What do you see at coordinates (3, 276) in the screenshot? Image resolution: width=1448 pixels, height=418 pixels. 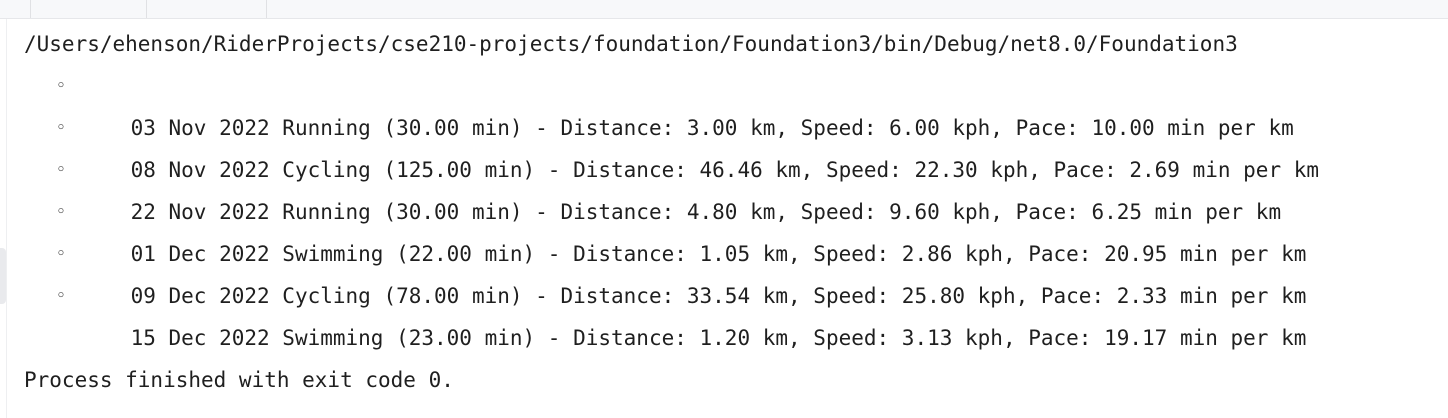 I see `gutter-resize-handle` at bounding box center [3, 276].